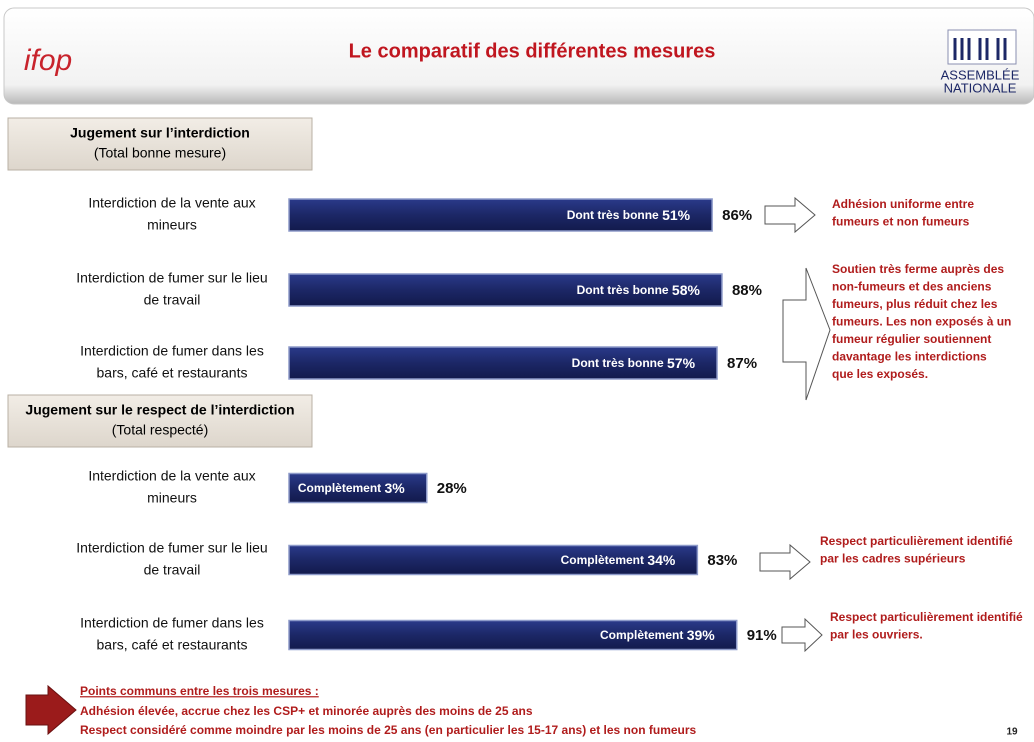 Image resolution: width=1034 pixels, height=742 pixels. I want to click on value-label: 86%, so click(737, 215).